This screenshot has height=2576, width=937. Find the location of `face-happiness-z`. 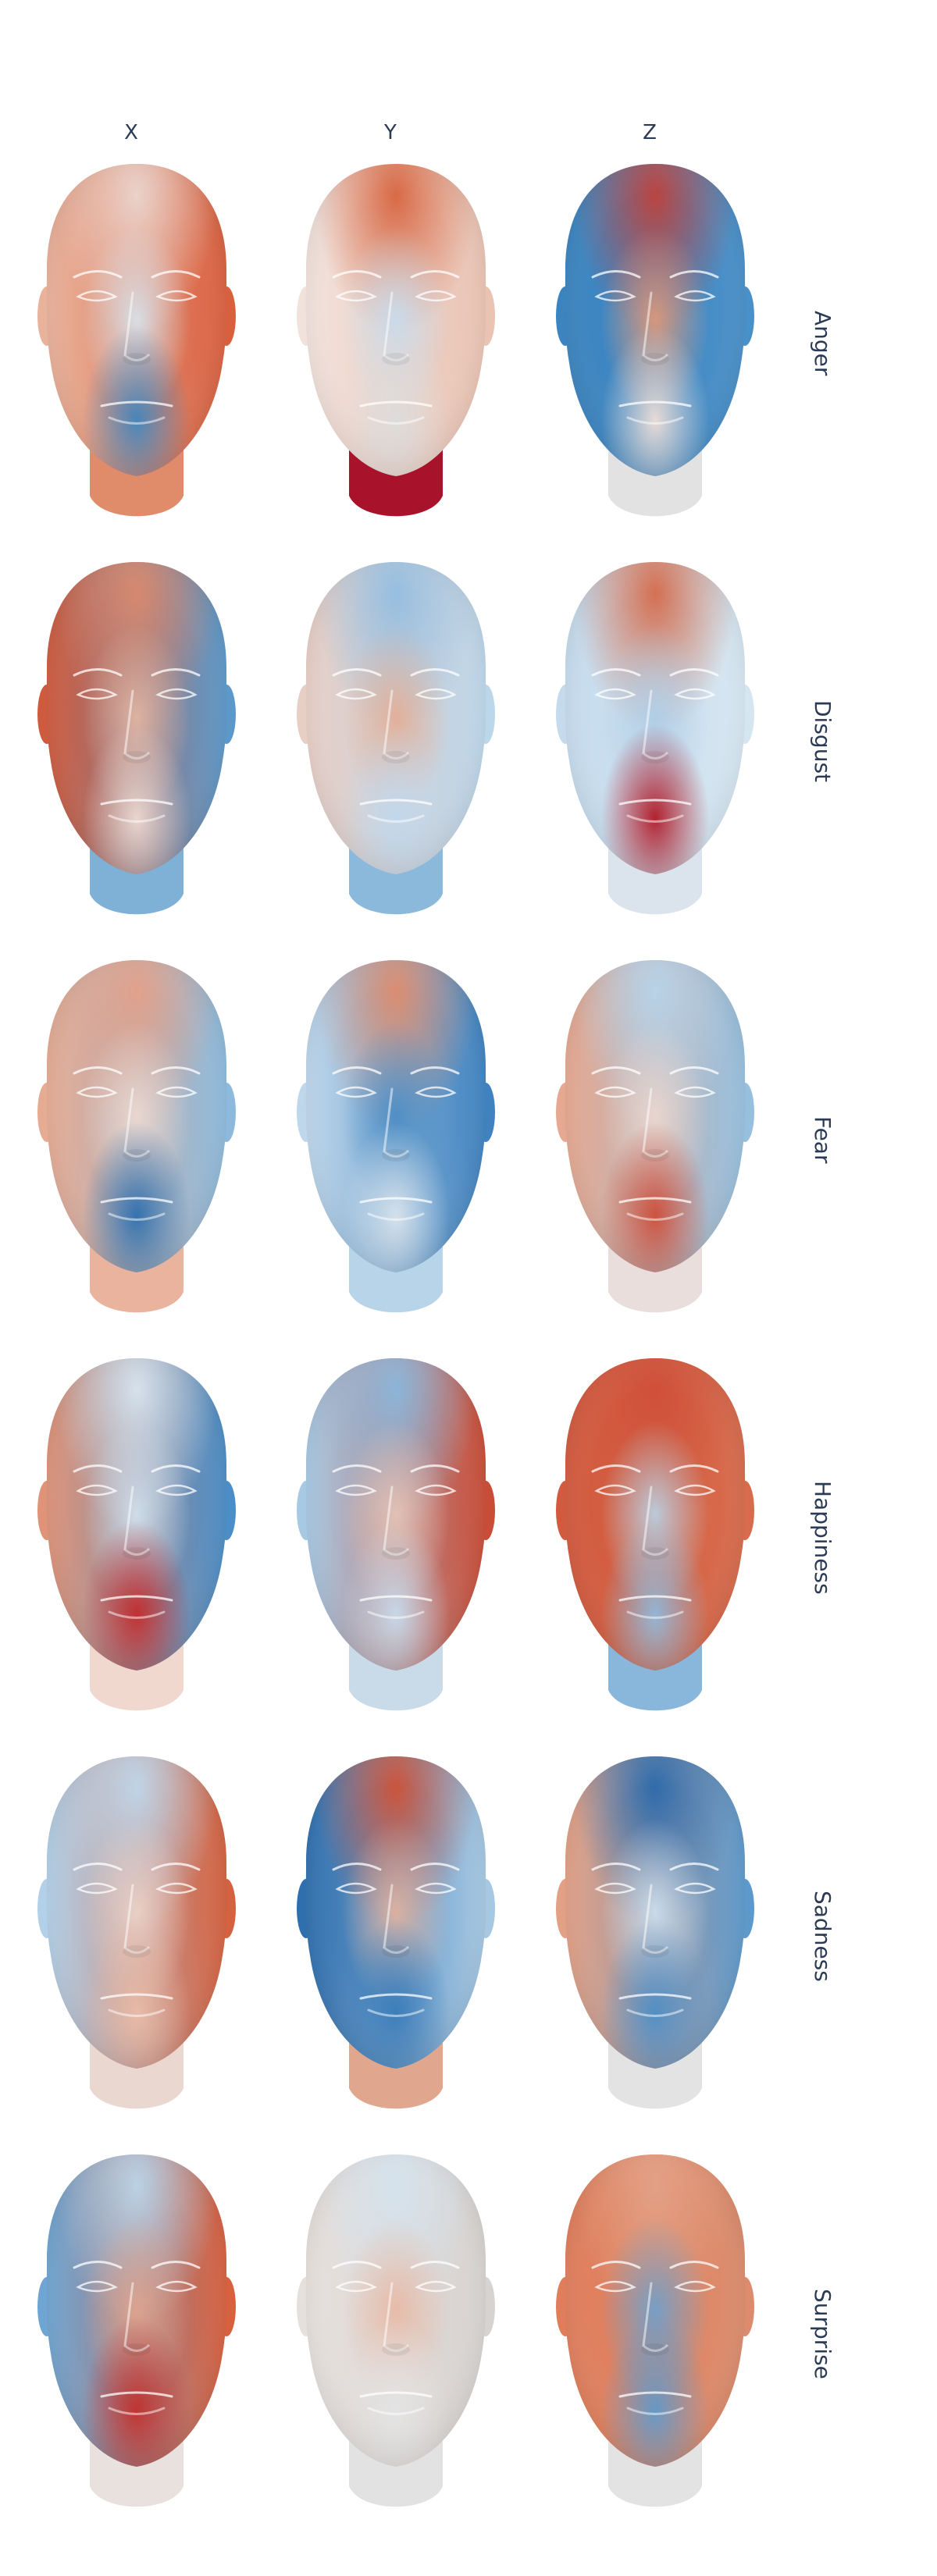

face-happiness-z is located at coordinates (655, 1538).